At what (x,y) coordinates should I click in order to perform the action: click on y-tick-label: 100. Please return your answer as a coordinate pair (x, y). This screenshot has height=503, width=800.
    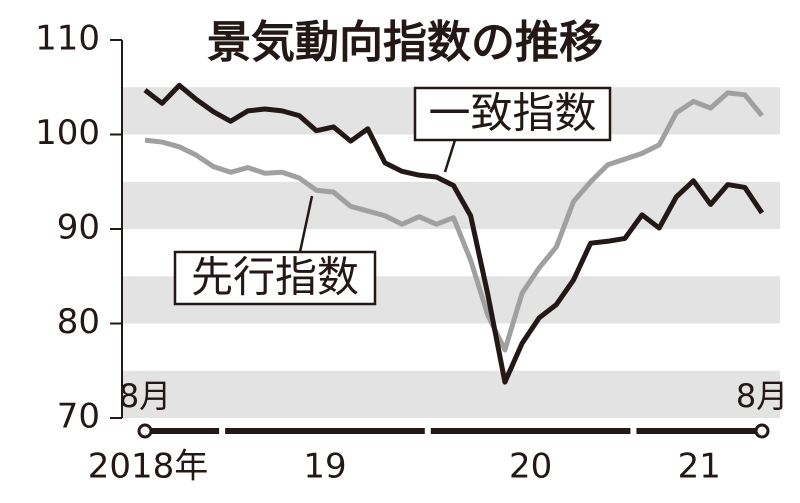
    Looking at the image, I should click on (67, 133).